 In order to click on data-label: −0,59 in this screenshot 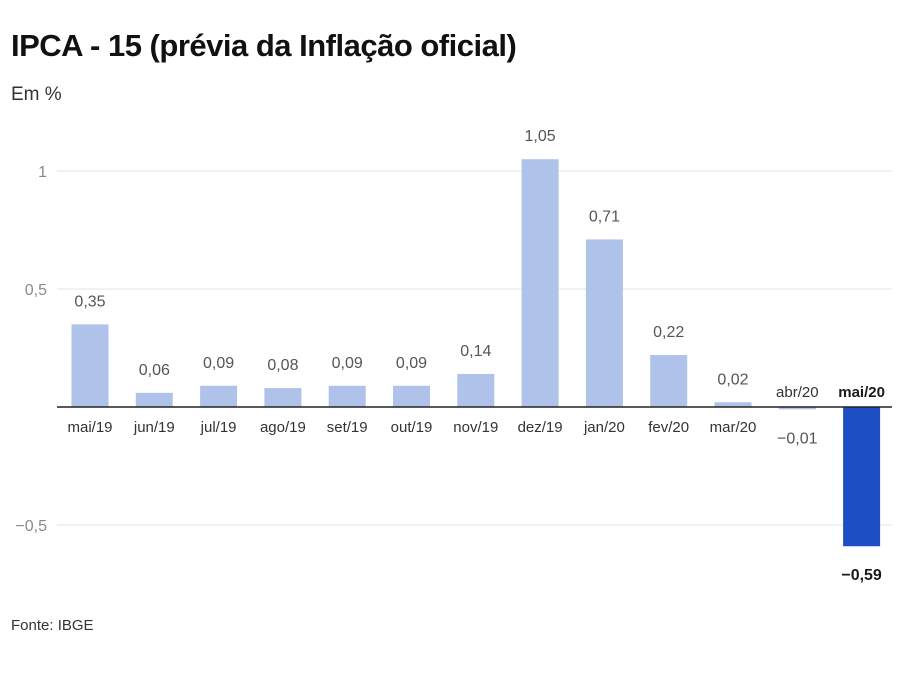, I will do `click(861, 575)`.